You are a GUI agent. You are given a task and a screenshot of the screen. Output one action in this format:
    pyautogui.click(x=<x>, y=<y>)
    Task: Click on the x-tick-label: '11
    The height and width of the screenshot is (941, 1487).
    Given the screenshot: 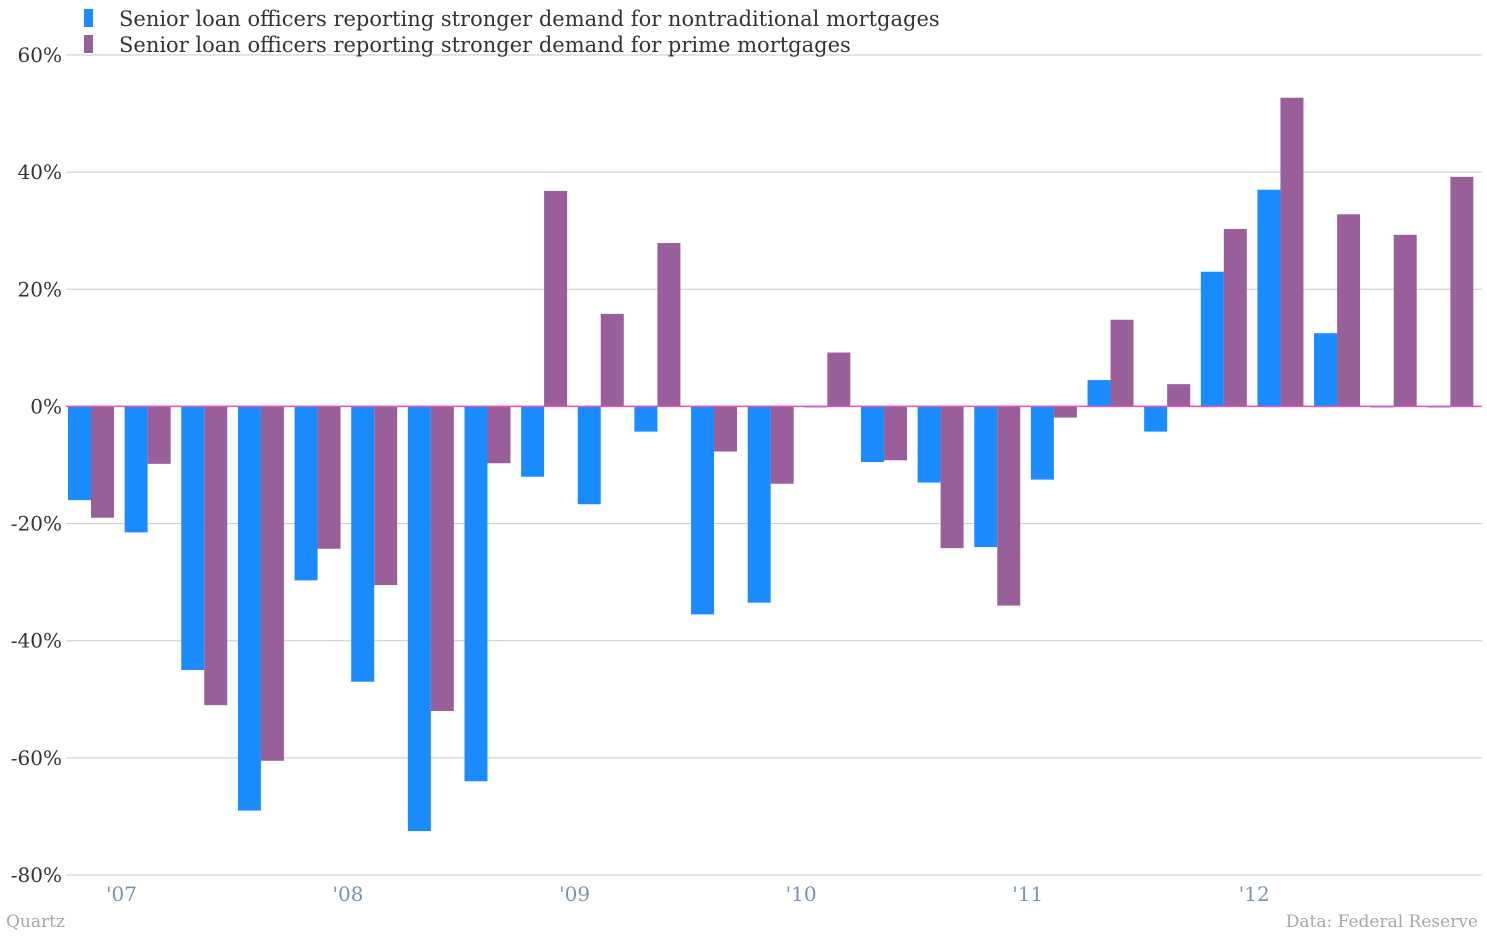 What is the action you would take?
    pyautogui.click(x=1027, y=894)
    